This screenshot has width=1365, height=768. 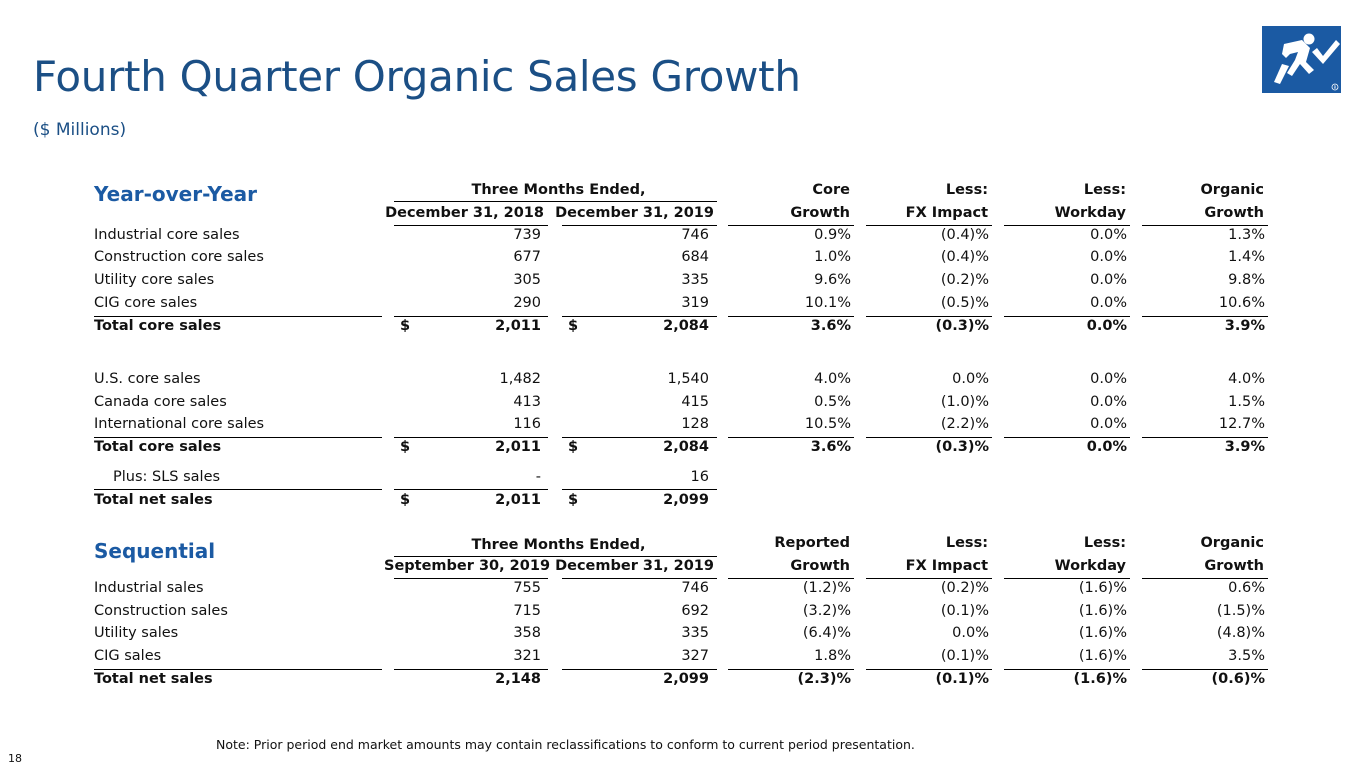 What do you see at coordinates (146, 303) in the screenshot?
I see `row-label: CIG core sales` at bounding box center [146, 303].